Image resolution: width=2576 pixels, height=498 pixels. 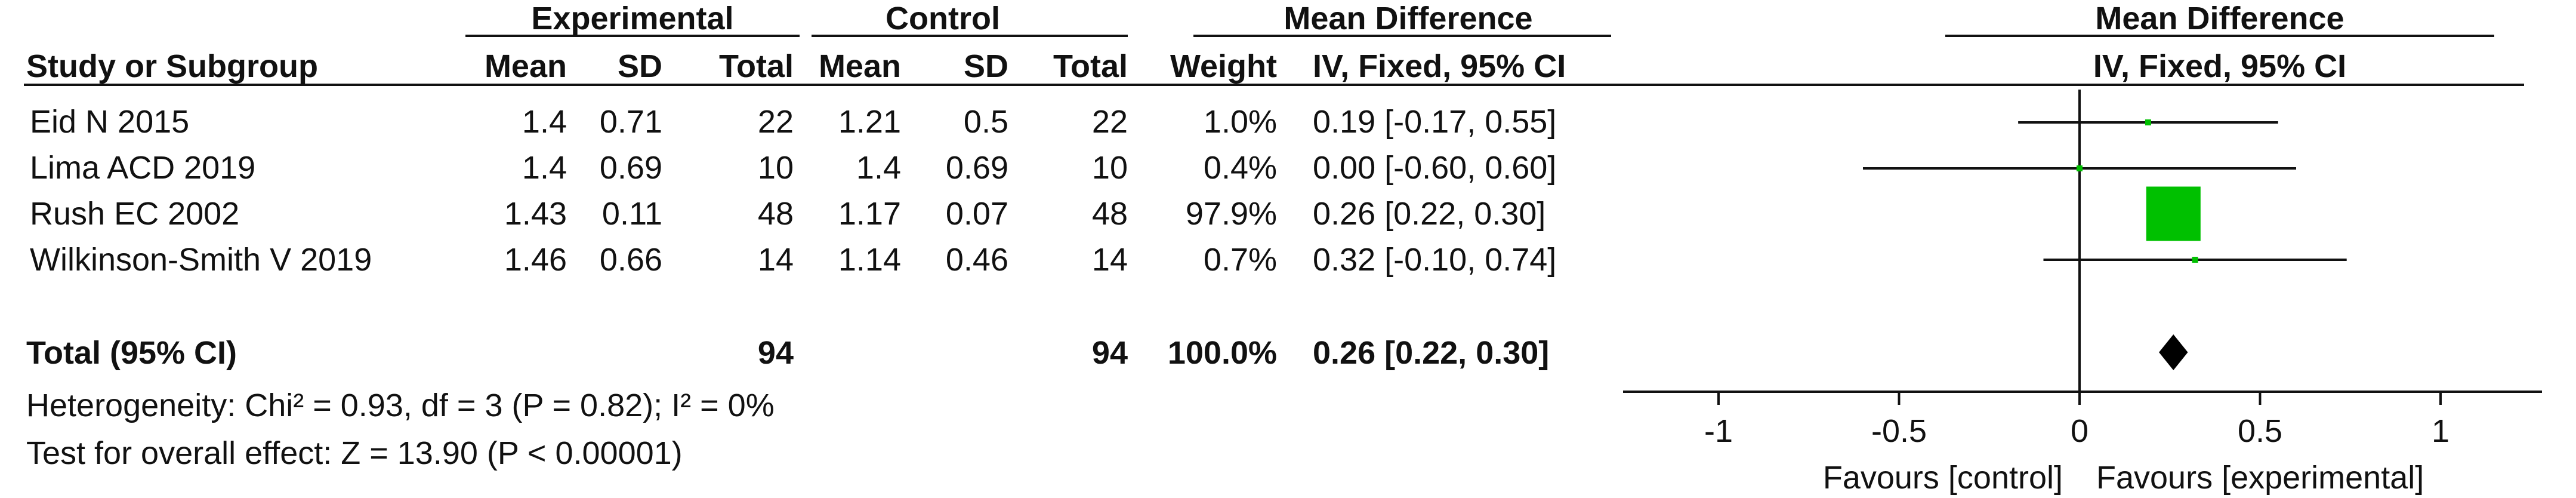 I want to click on total-weight: 100.0%, so click(x=1222, y=353).